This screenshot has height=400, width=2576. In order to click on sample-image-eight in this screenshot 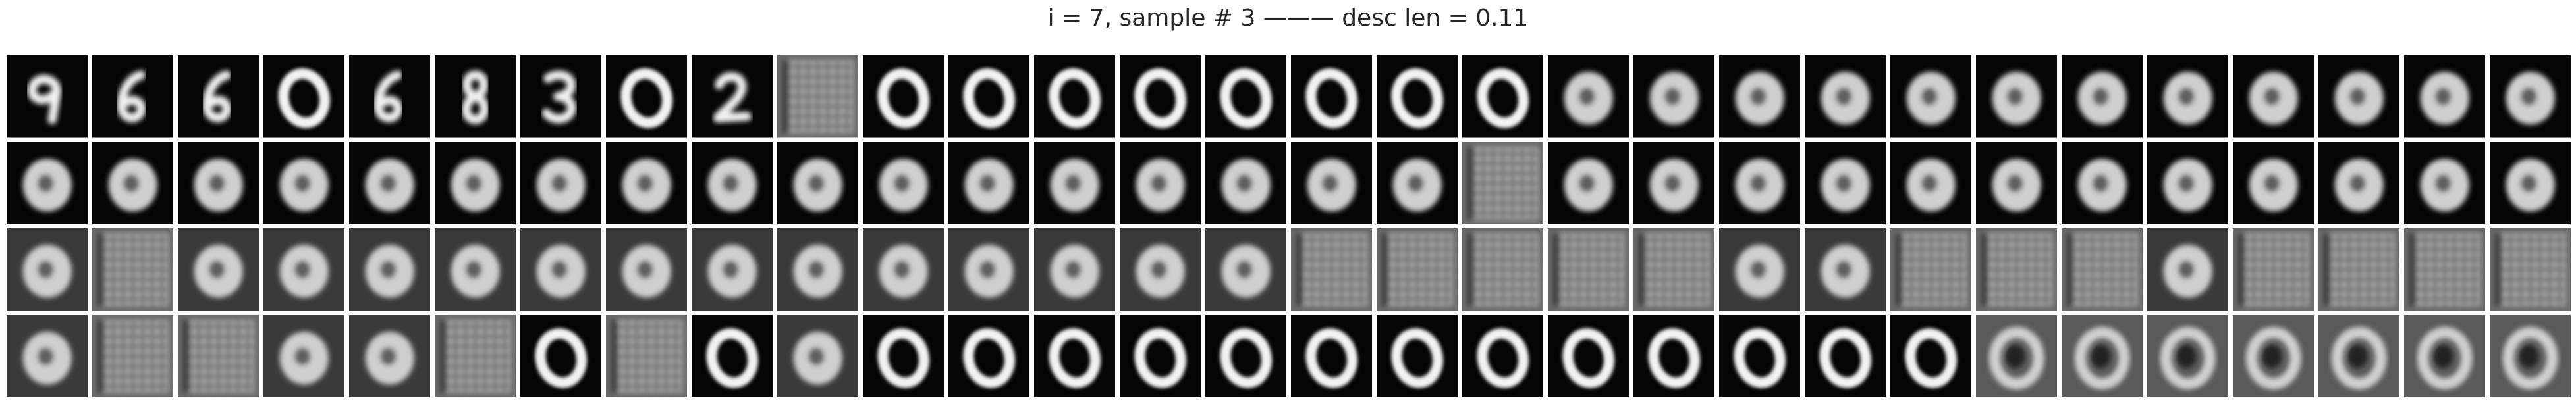, I will do `click(475, 97)`.